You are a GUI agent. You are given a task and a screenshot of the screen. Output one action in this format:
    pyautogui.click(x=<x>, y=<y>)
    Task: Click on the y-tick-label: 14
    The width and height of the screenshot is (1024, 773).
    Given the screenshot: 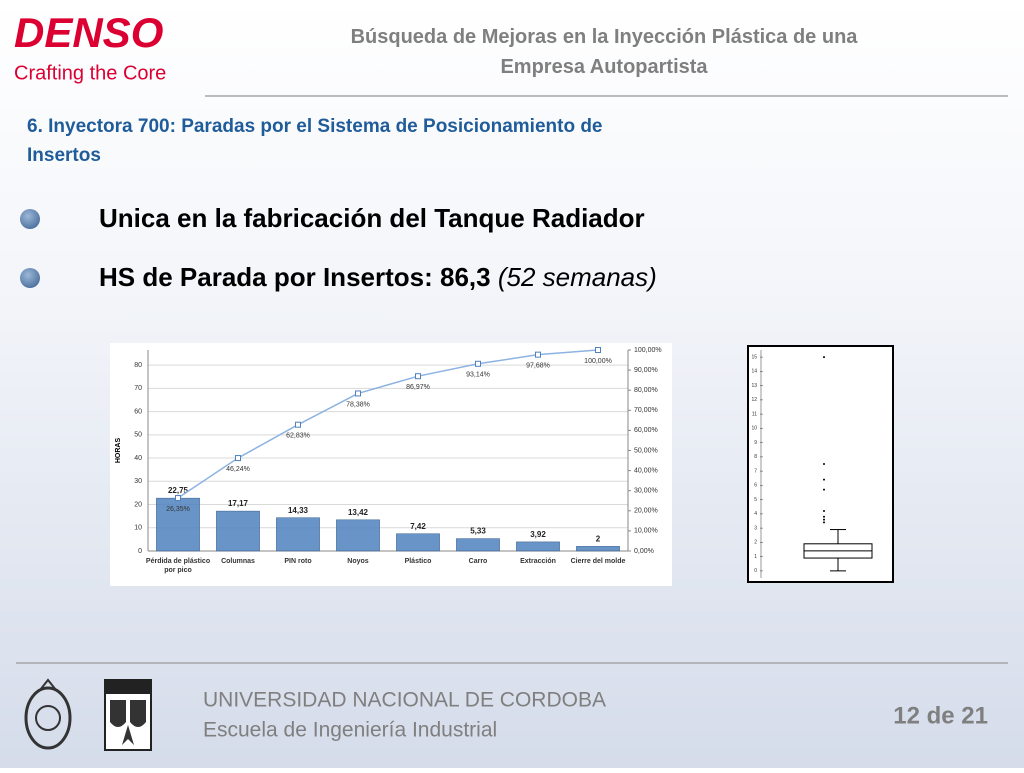 What is the action you would take?
    pyautogui.click(x=754, y=372)
    